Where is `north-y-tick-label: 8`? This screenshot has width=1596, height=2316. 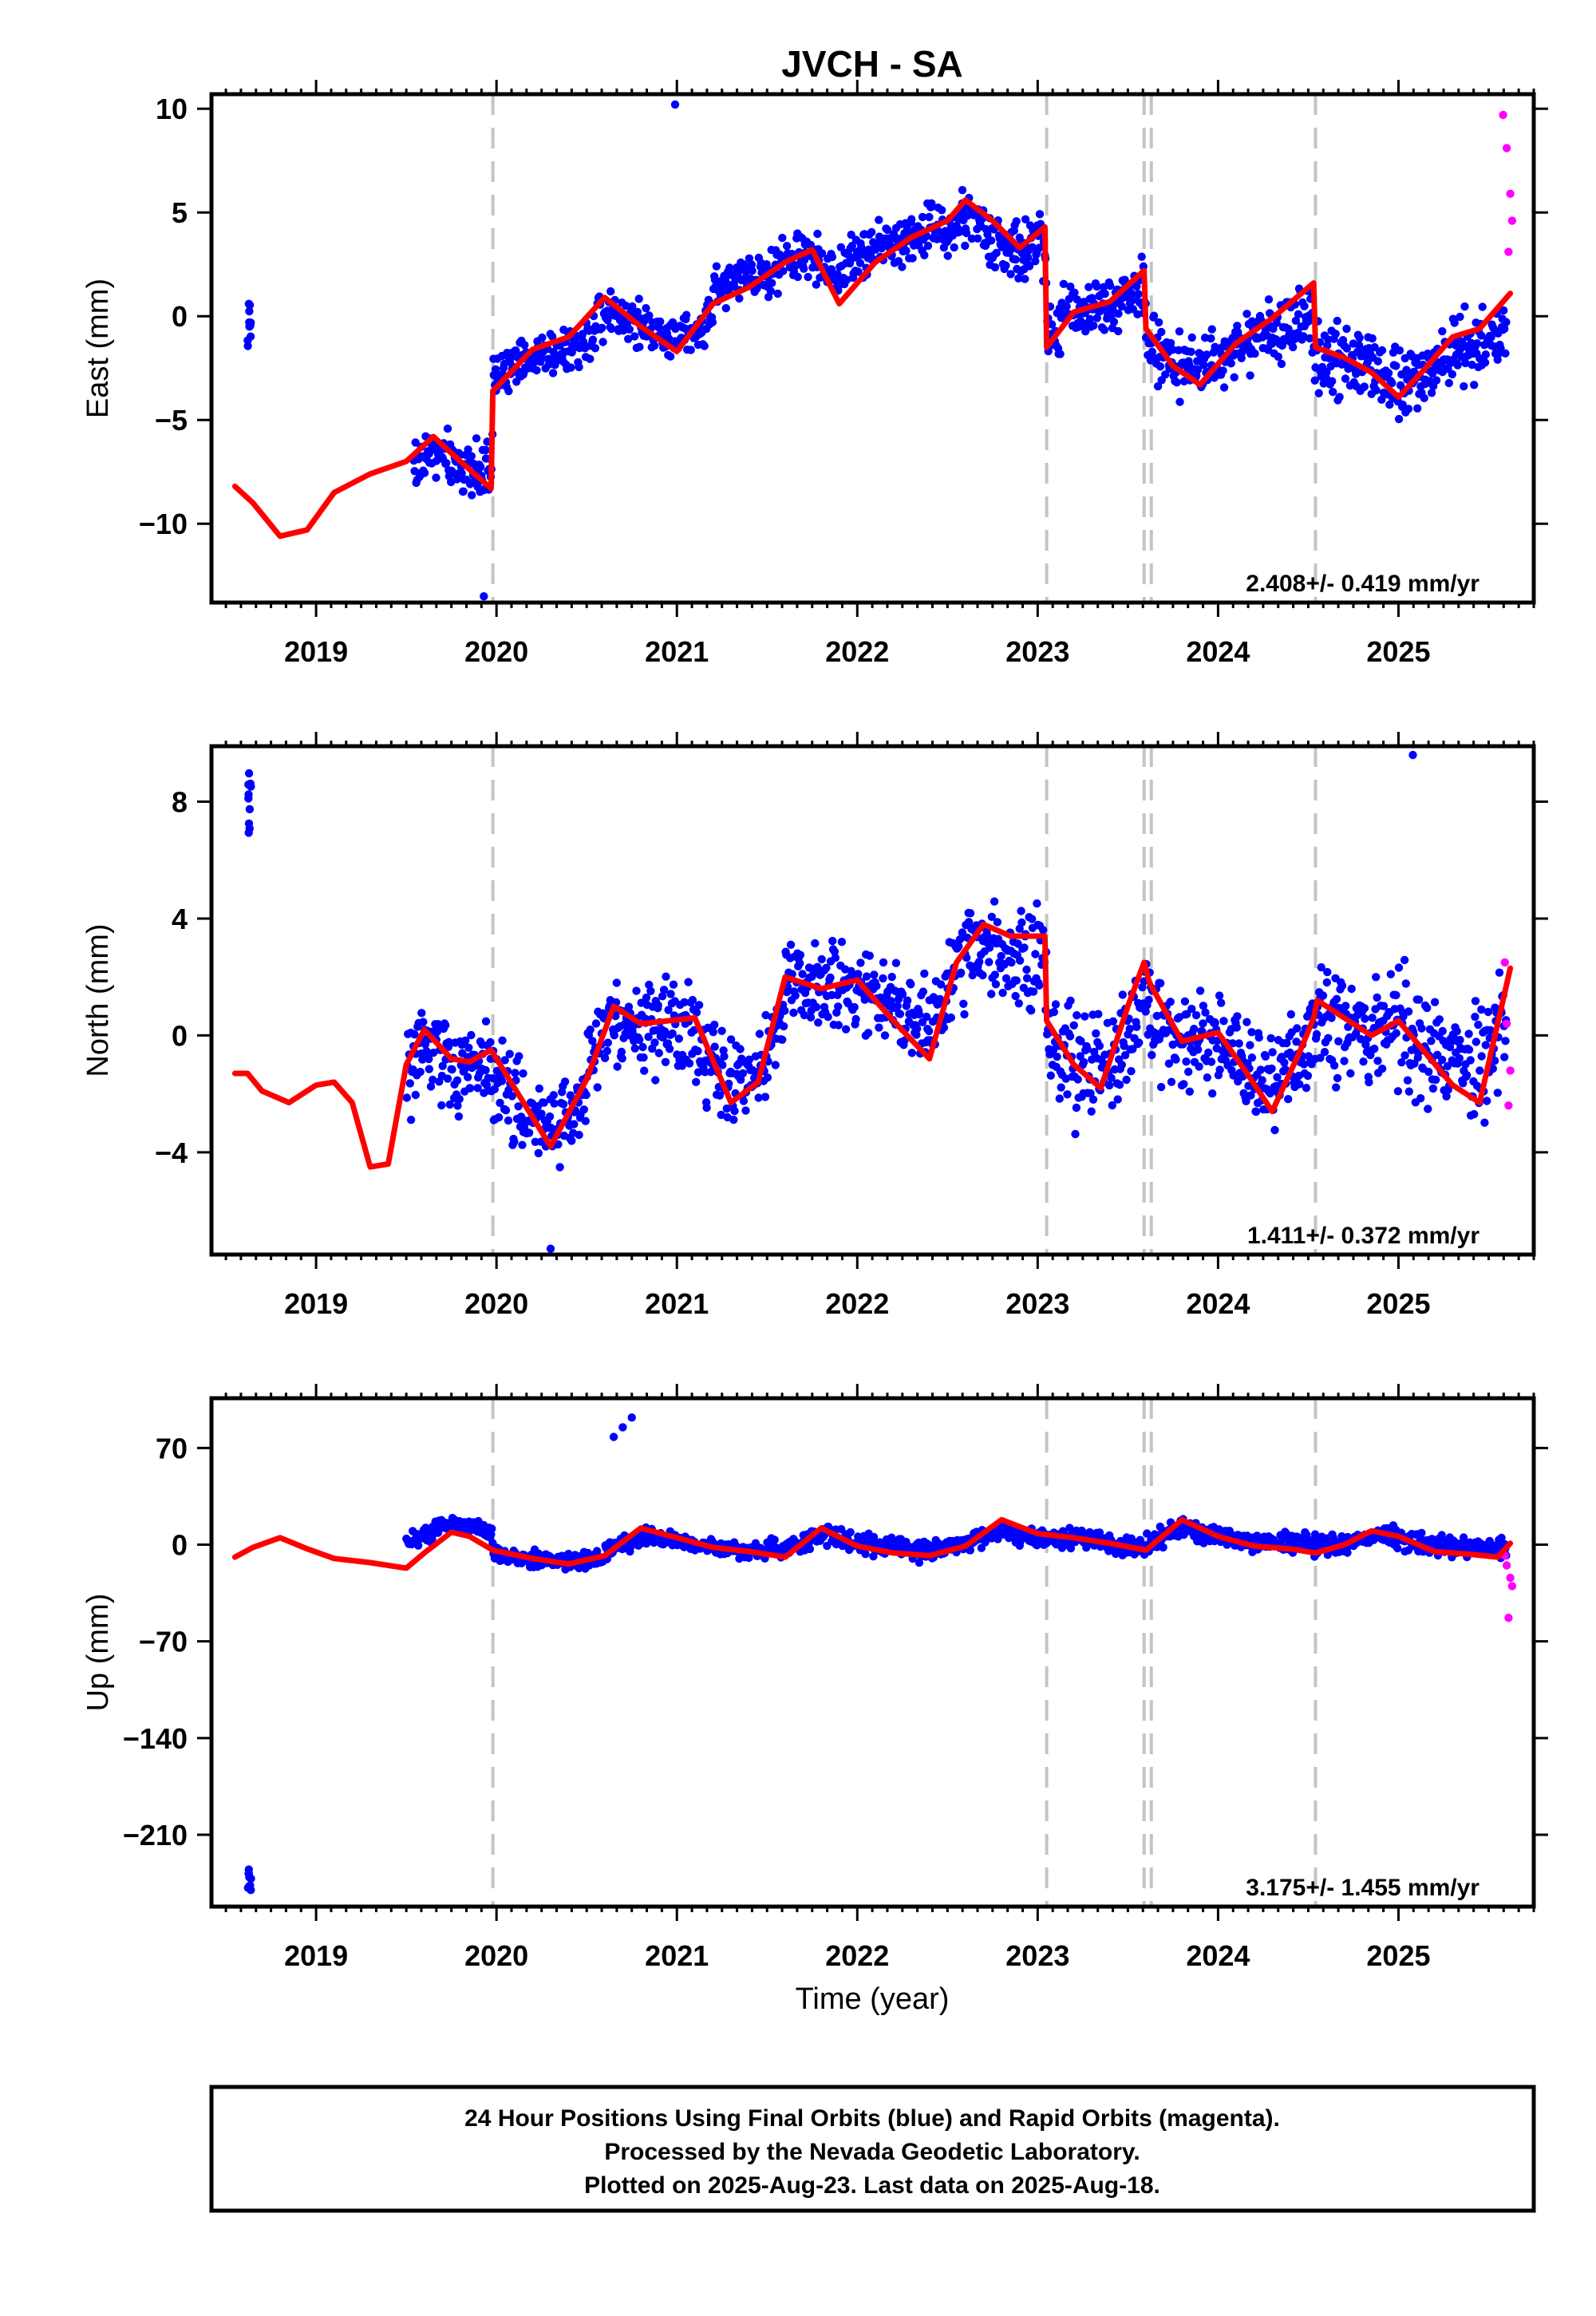 north-y-tick-label: 8 is located at coordinates (180, 802).